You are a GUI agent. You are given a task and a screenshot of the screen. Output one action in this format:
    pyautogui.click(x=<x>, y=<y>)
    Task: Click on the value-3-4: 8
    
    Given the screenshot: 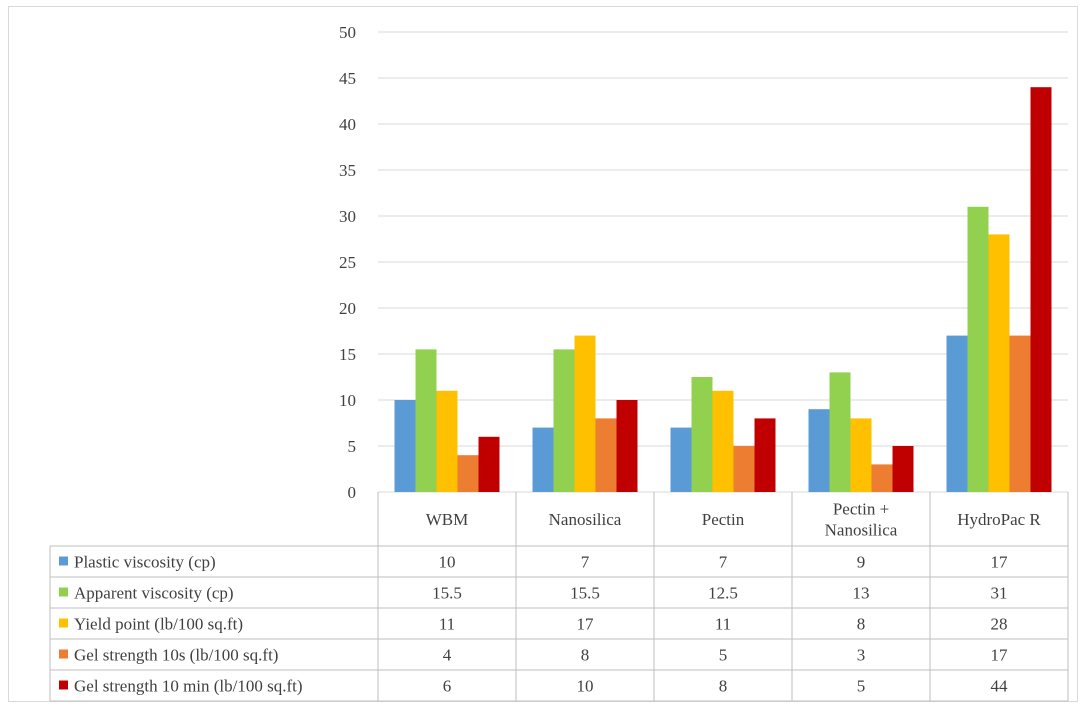 What is the action you would take?
    pyautogui.click(x=861, y=624)
    